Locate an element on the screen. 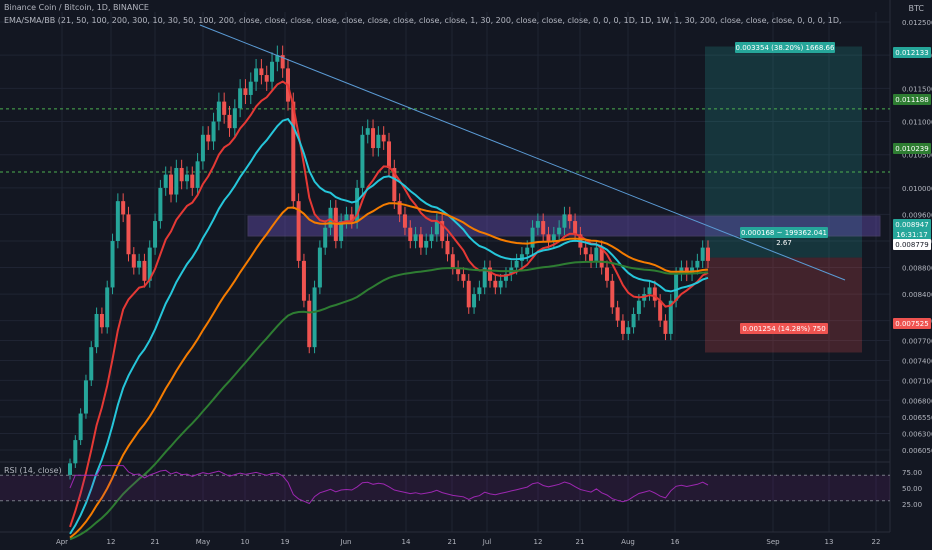 The width and height of the screenshot is (932, 550). stop-zone is located at coordinates (783, 305).